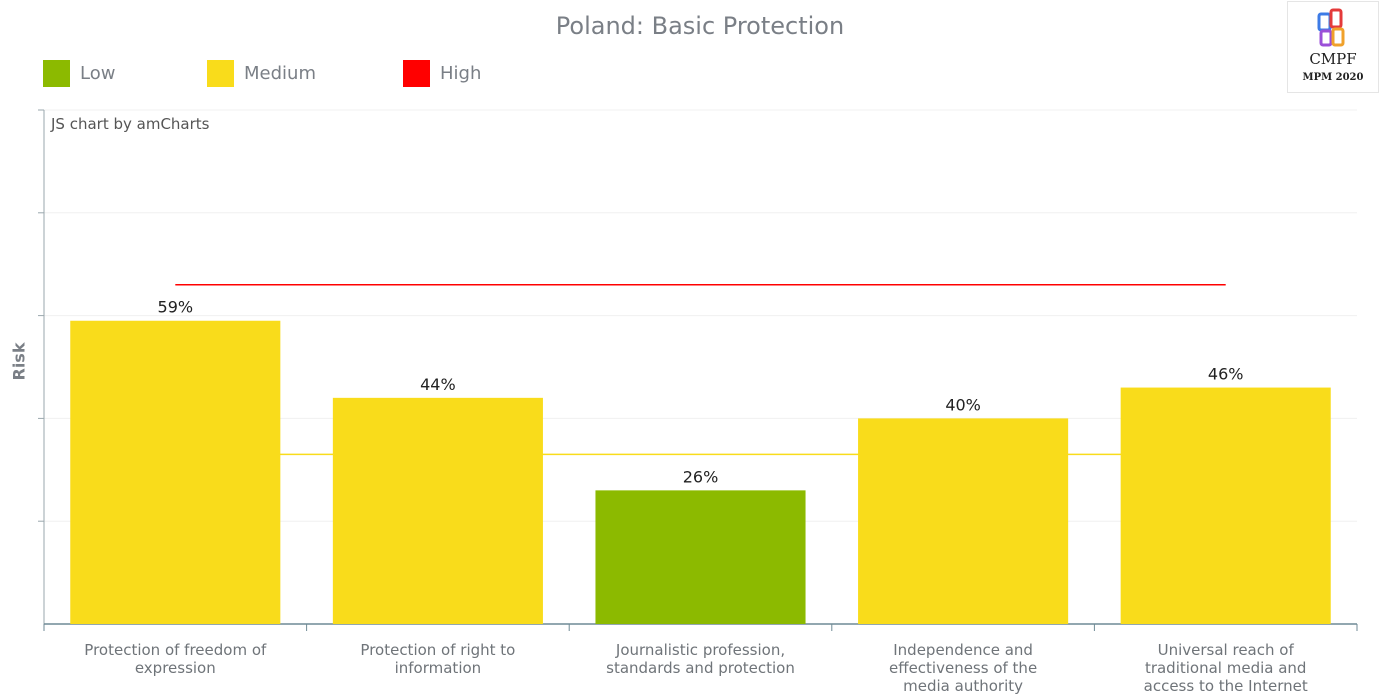 Image resolution: width=1381 pixels, height=695 pixels. What do you see at coordinates (701, 476) in the screenshot?
I see `data-label: 26%` at bounding box center [701, 476].